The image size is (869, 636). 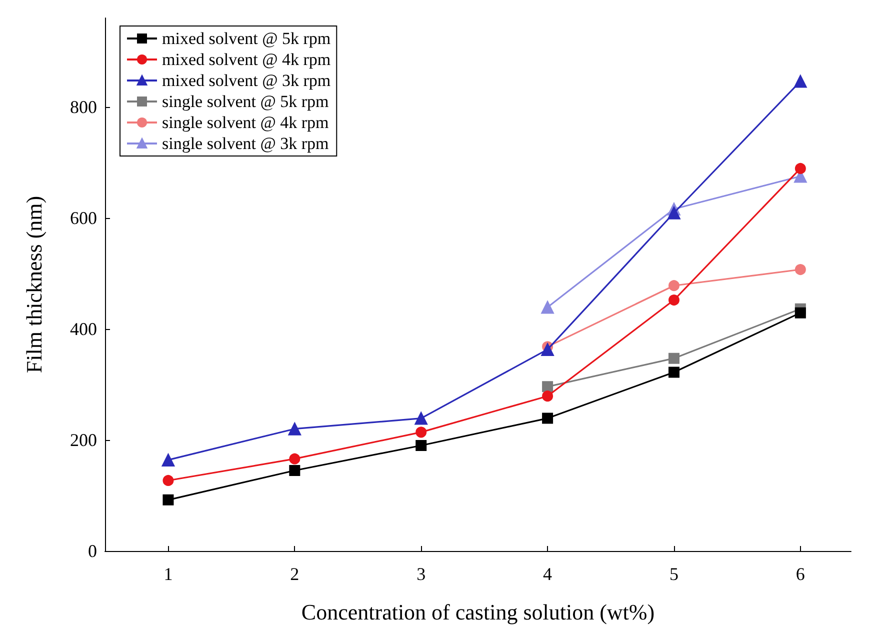 I want to click on y-tick-label: 200, so click(x=83, y=440).